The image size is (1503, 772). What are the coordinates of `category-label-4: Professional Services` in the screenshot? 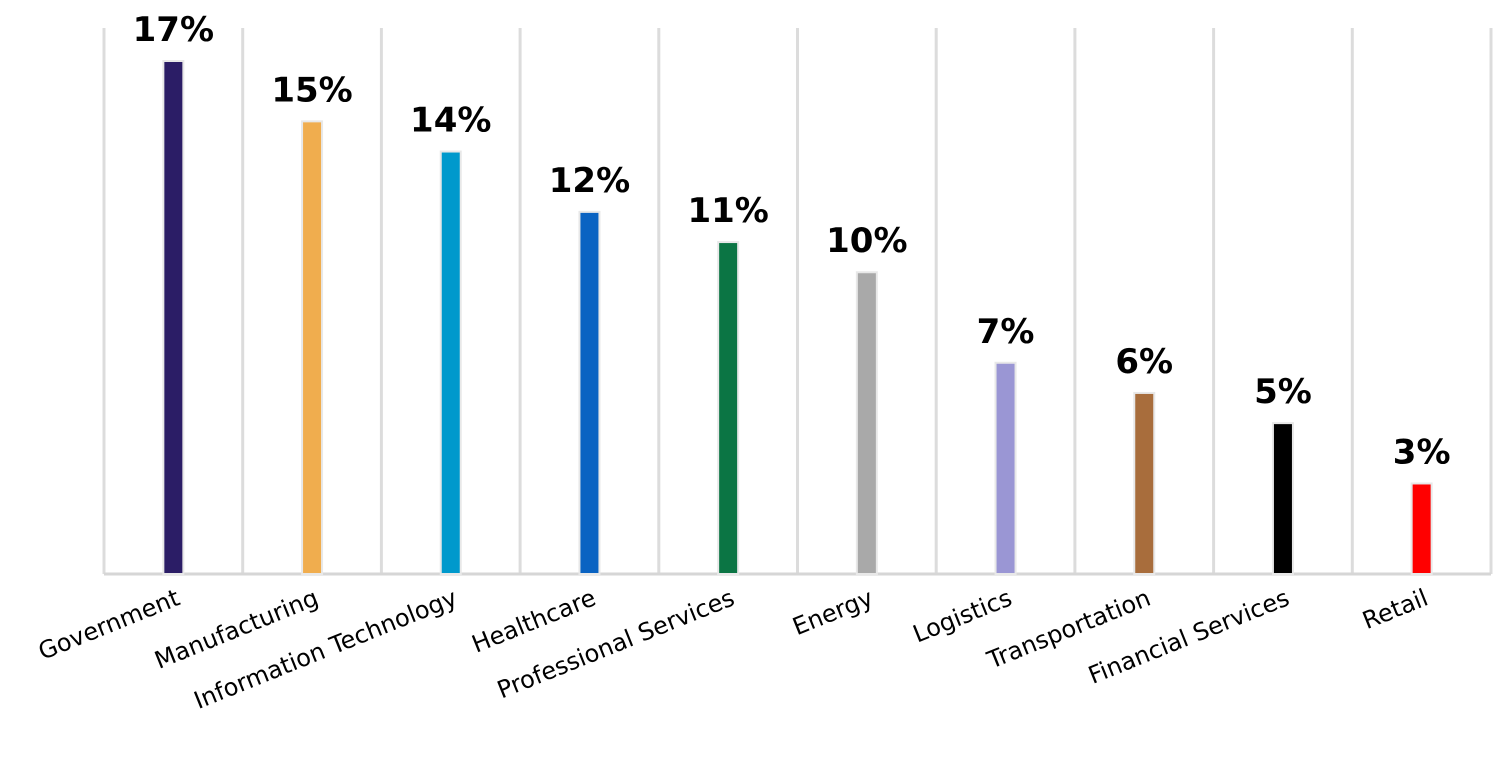 It's located at (615, 644).